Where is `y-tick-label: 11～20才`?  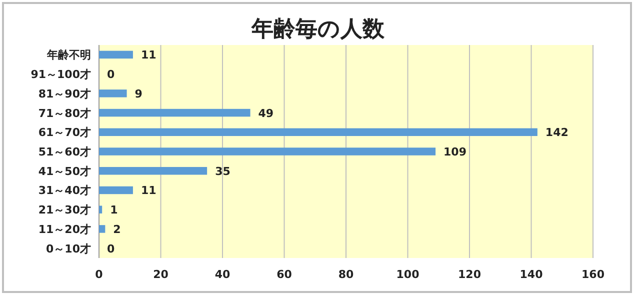 y-tick-label: 11～20才 is located at coordinates (64, 229).